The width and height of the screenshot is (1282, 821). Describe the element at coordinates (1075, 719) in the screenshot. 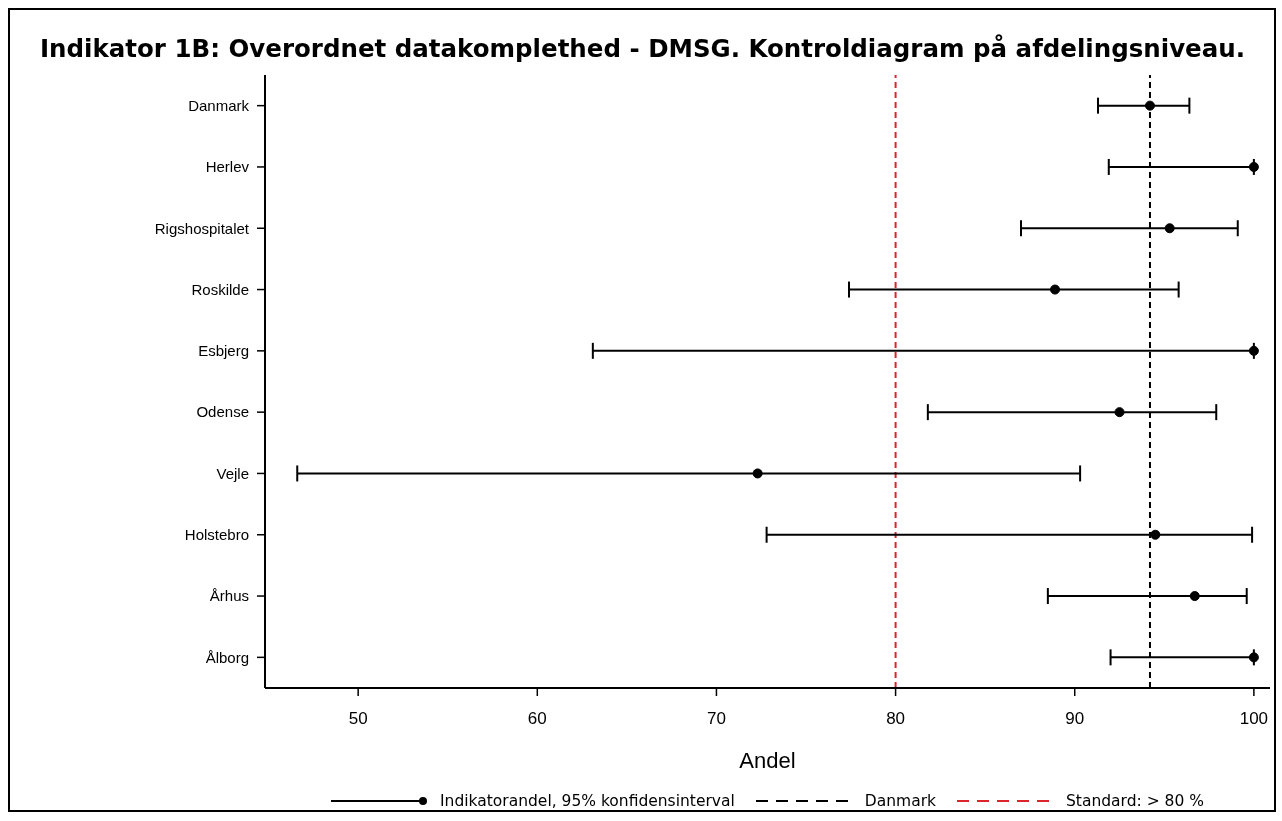

I see `x-tick-label: 90` at that location.